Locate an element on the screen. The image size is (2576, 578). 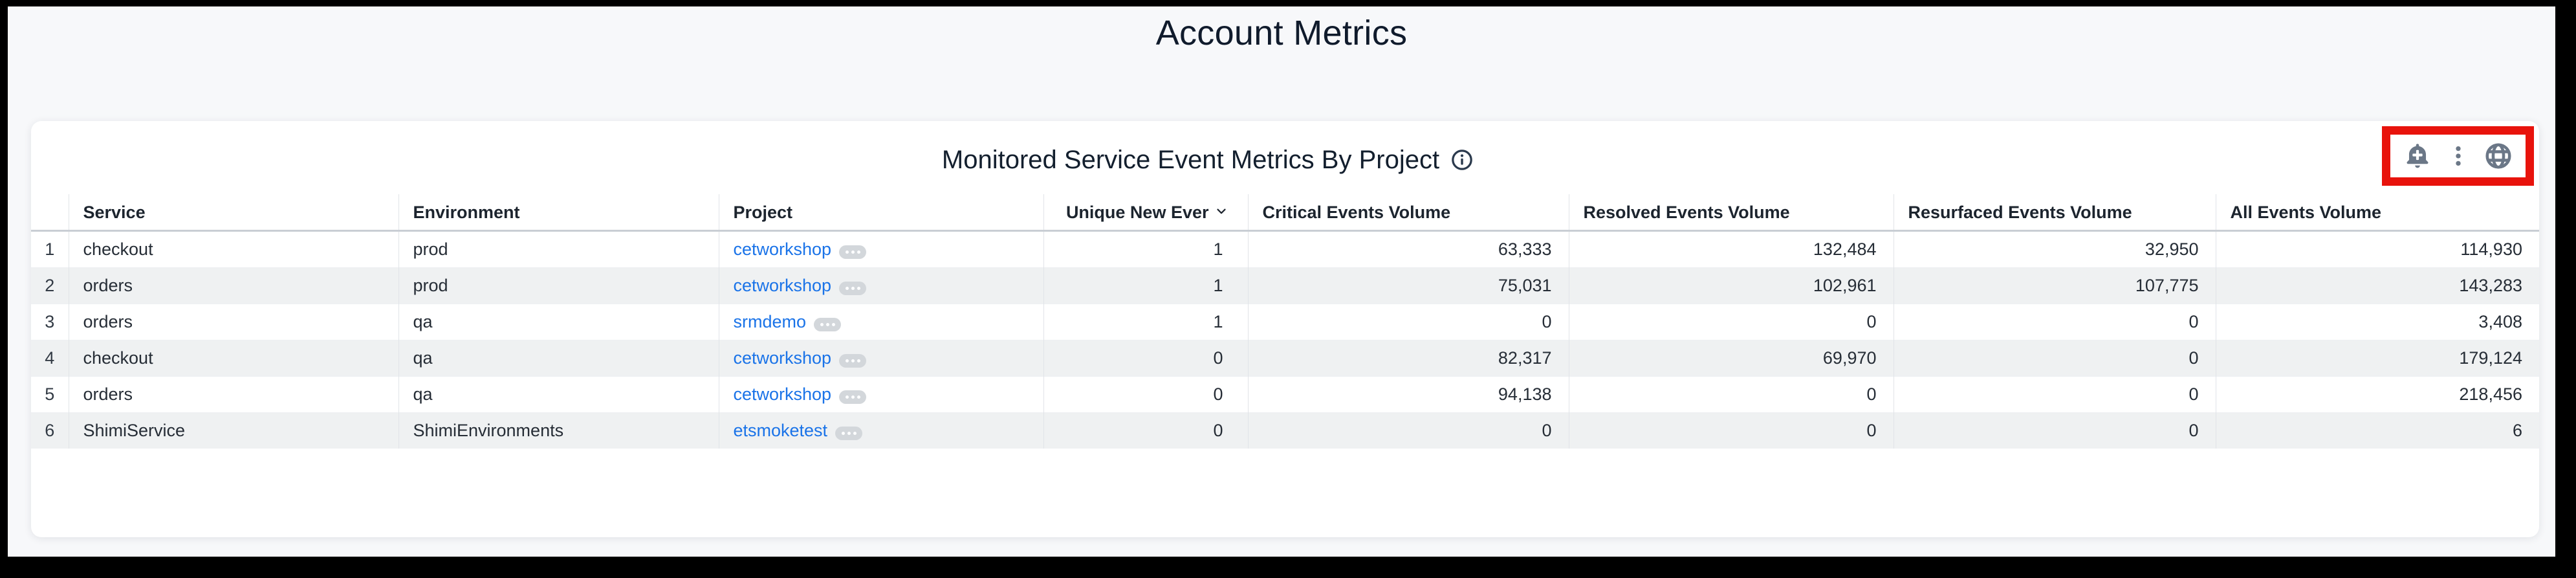
project-cell: srmdemo is located at coordinates (880, 322).